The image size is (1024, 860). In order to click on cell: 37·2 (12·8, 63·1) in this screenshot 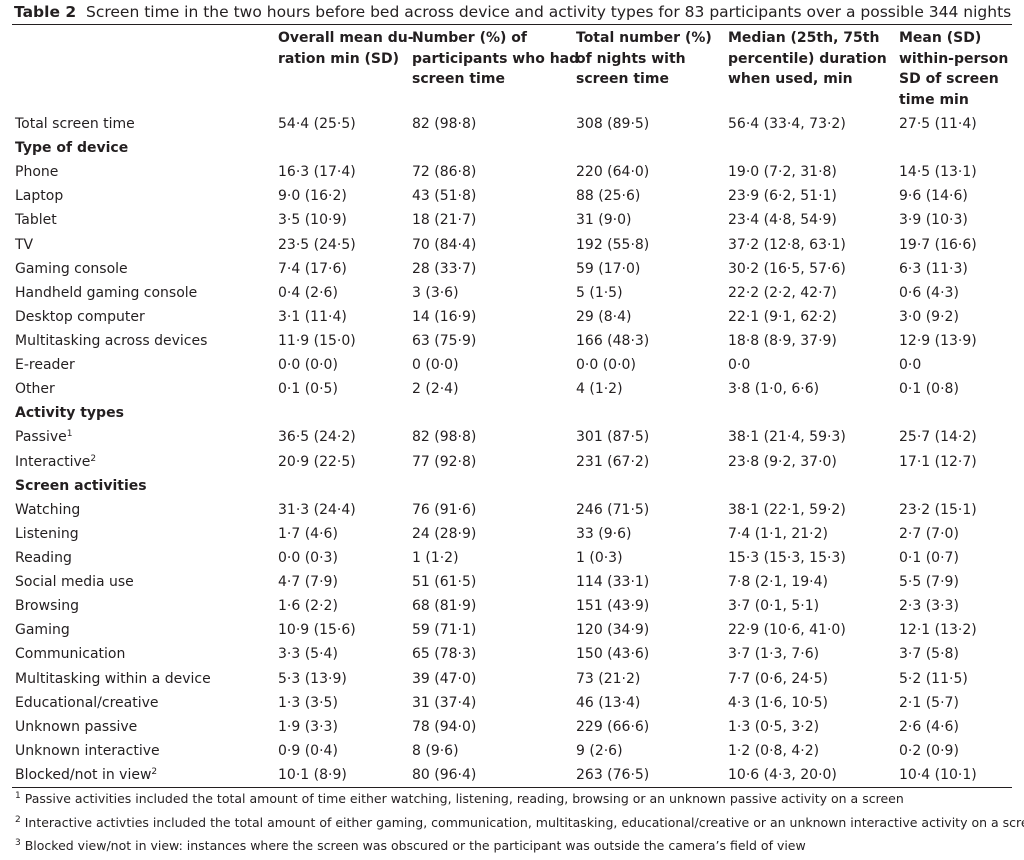, I will do `click(787, 244)`.